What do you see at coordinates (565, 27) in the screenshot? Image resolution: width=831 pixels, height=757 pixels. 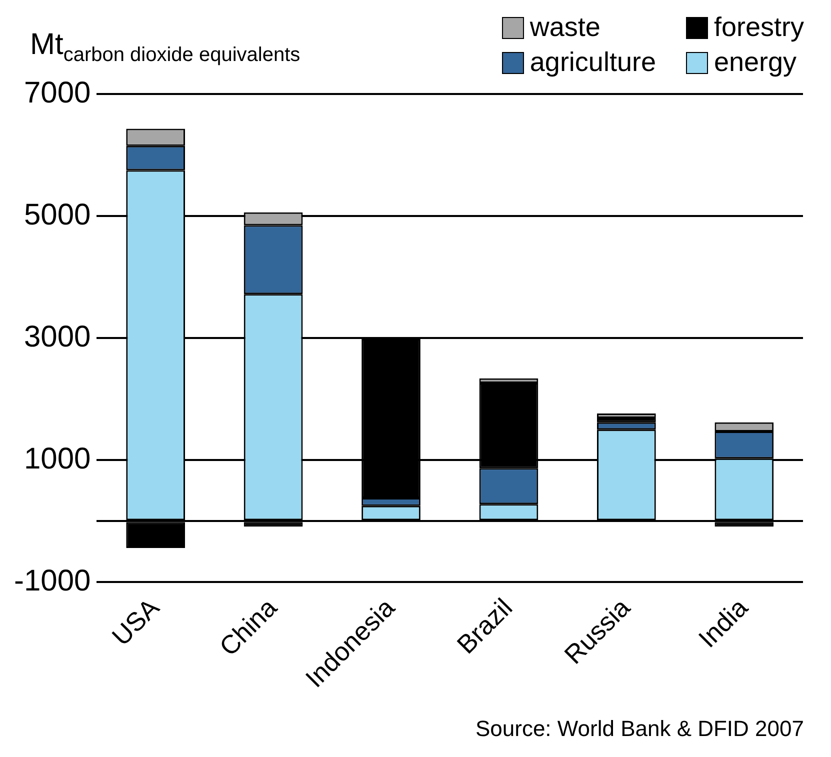 I see `legend-label: waste` at bounding box center [565, 27].